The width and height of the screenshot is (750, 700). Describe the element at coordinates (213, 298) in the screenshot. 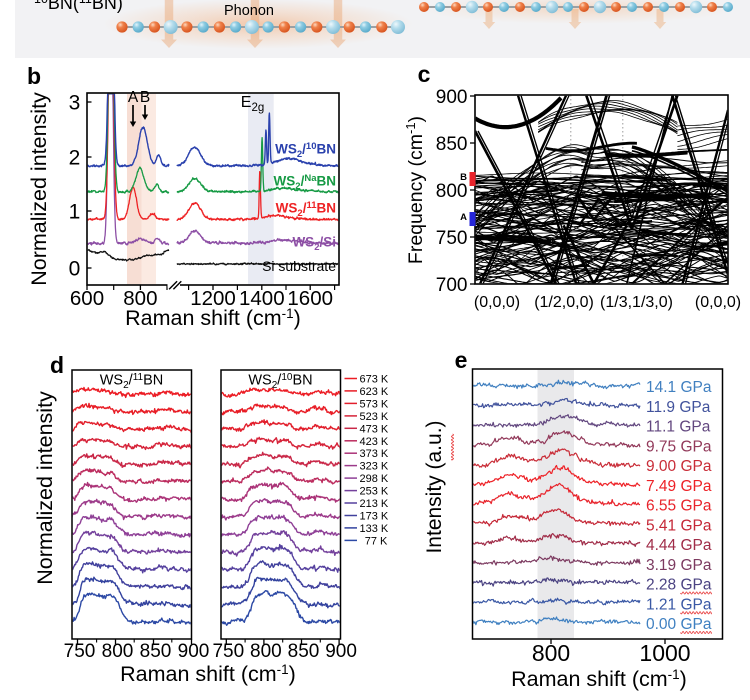

I see `svg-text: 1200` at that location.